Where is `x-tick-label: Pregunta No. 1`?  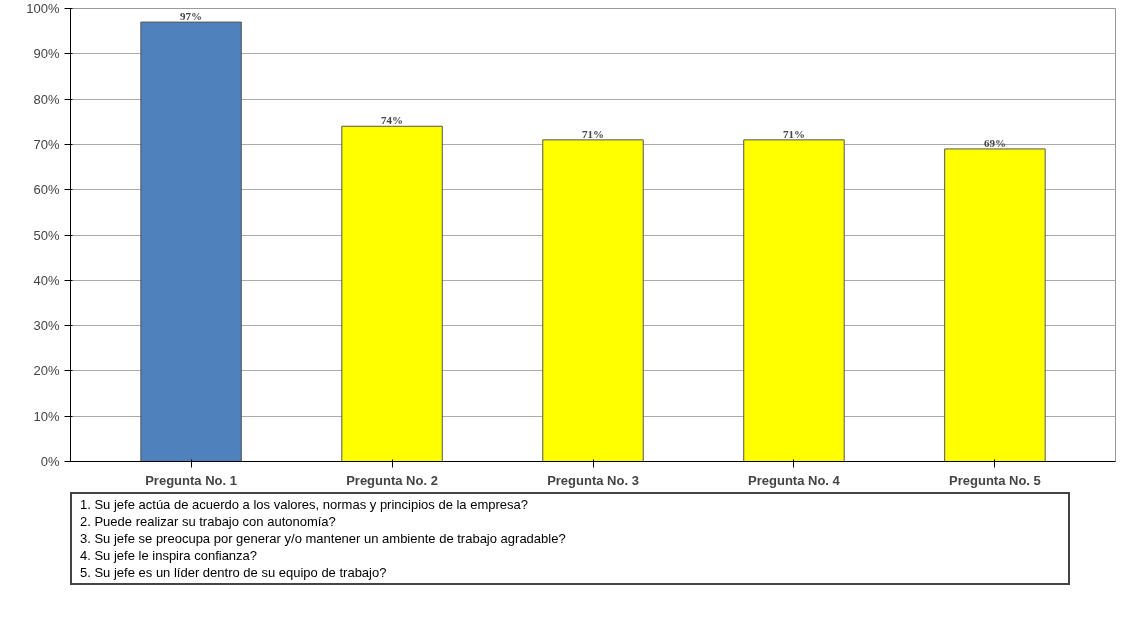 x-tick-label: Pregunta No. 1 is located at coordinates (191, 480).